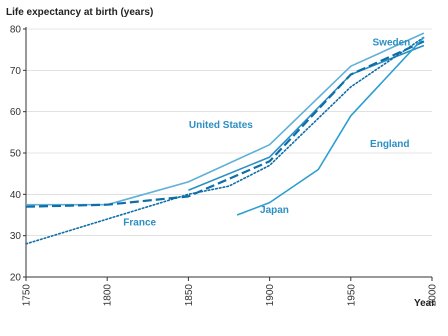  I want to click on series-label-france: France, so click(139, 222).